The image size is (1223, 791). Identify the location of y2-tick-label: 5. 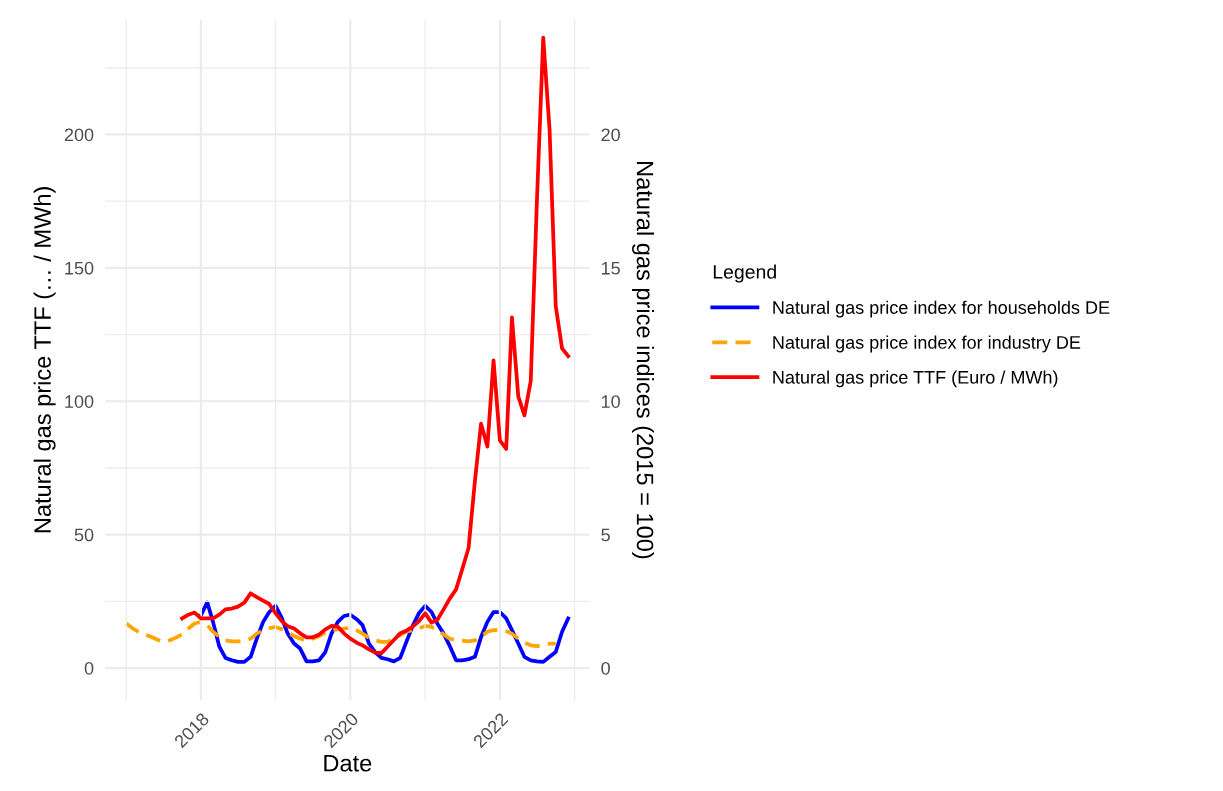
(605, 535).